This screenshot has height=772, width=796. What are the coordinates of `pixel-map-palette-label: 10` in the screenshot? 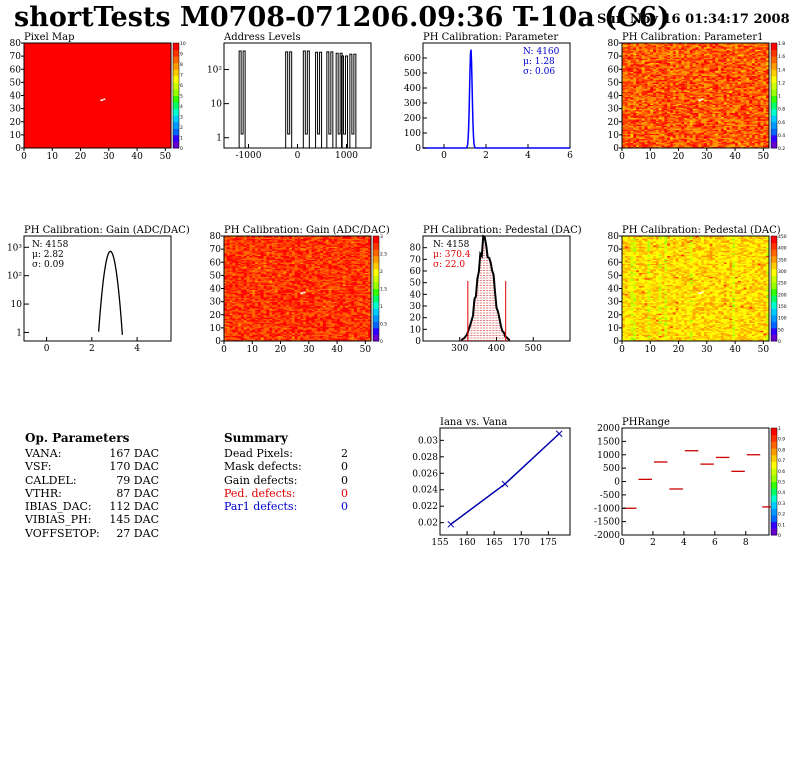 It's located at (183, 44).